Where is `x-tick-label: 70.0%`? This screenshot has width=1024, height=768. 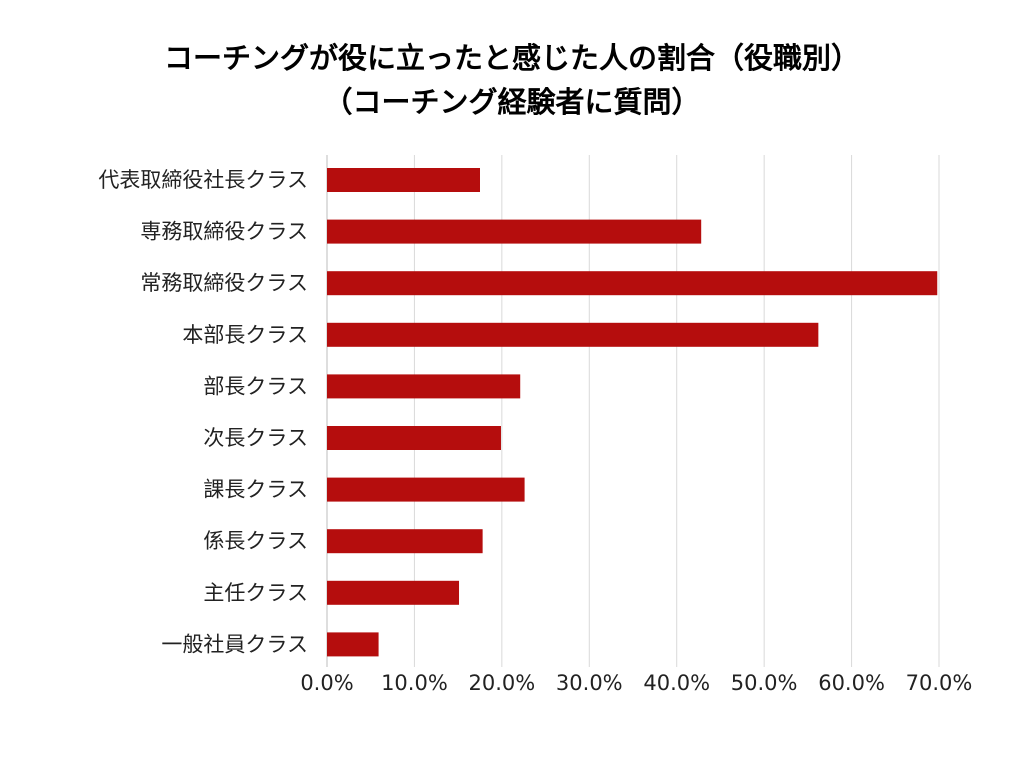 x-tick-label: 70.0% is located at coordinates (939, 683).